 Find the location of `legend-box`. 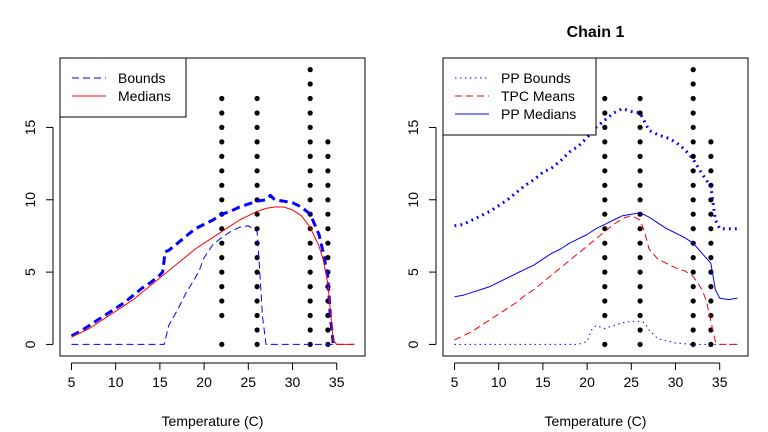

legend-box is located at coordinates (123, 87).